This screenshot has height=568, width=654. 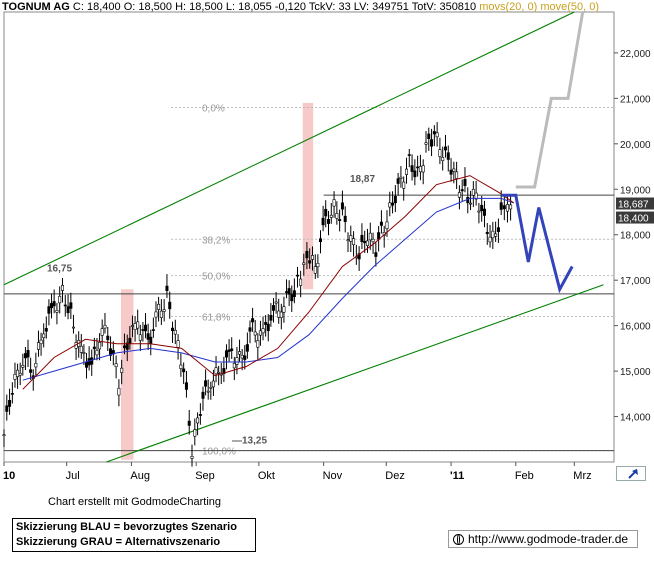 I want to click on open-value: 18,500, so click(x=155, y=7).